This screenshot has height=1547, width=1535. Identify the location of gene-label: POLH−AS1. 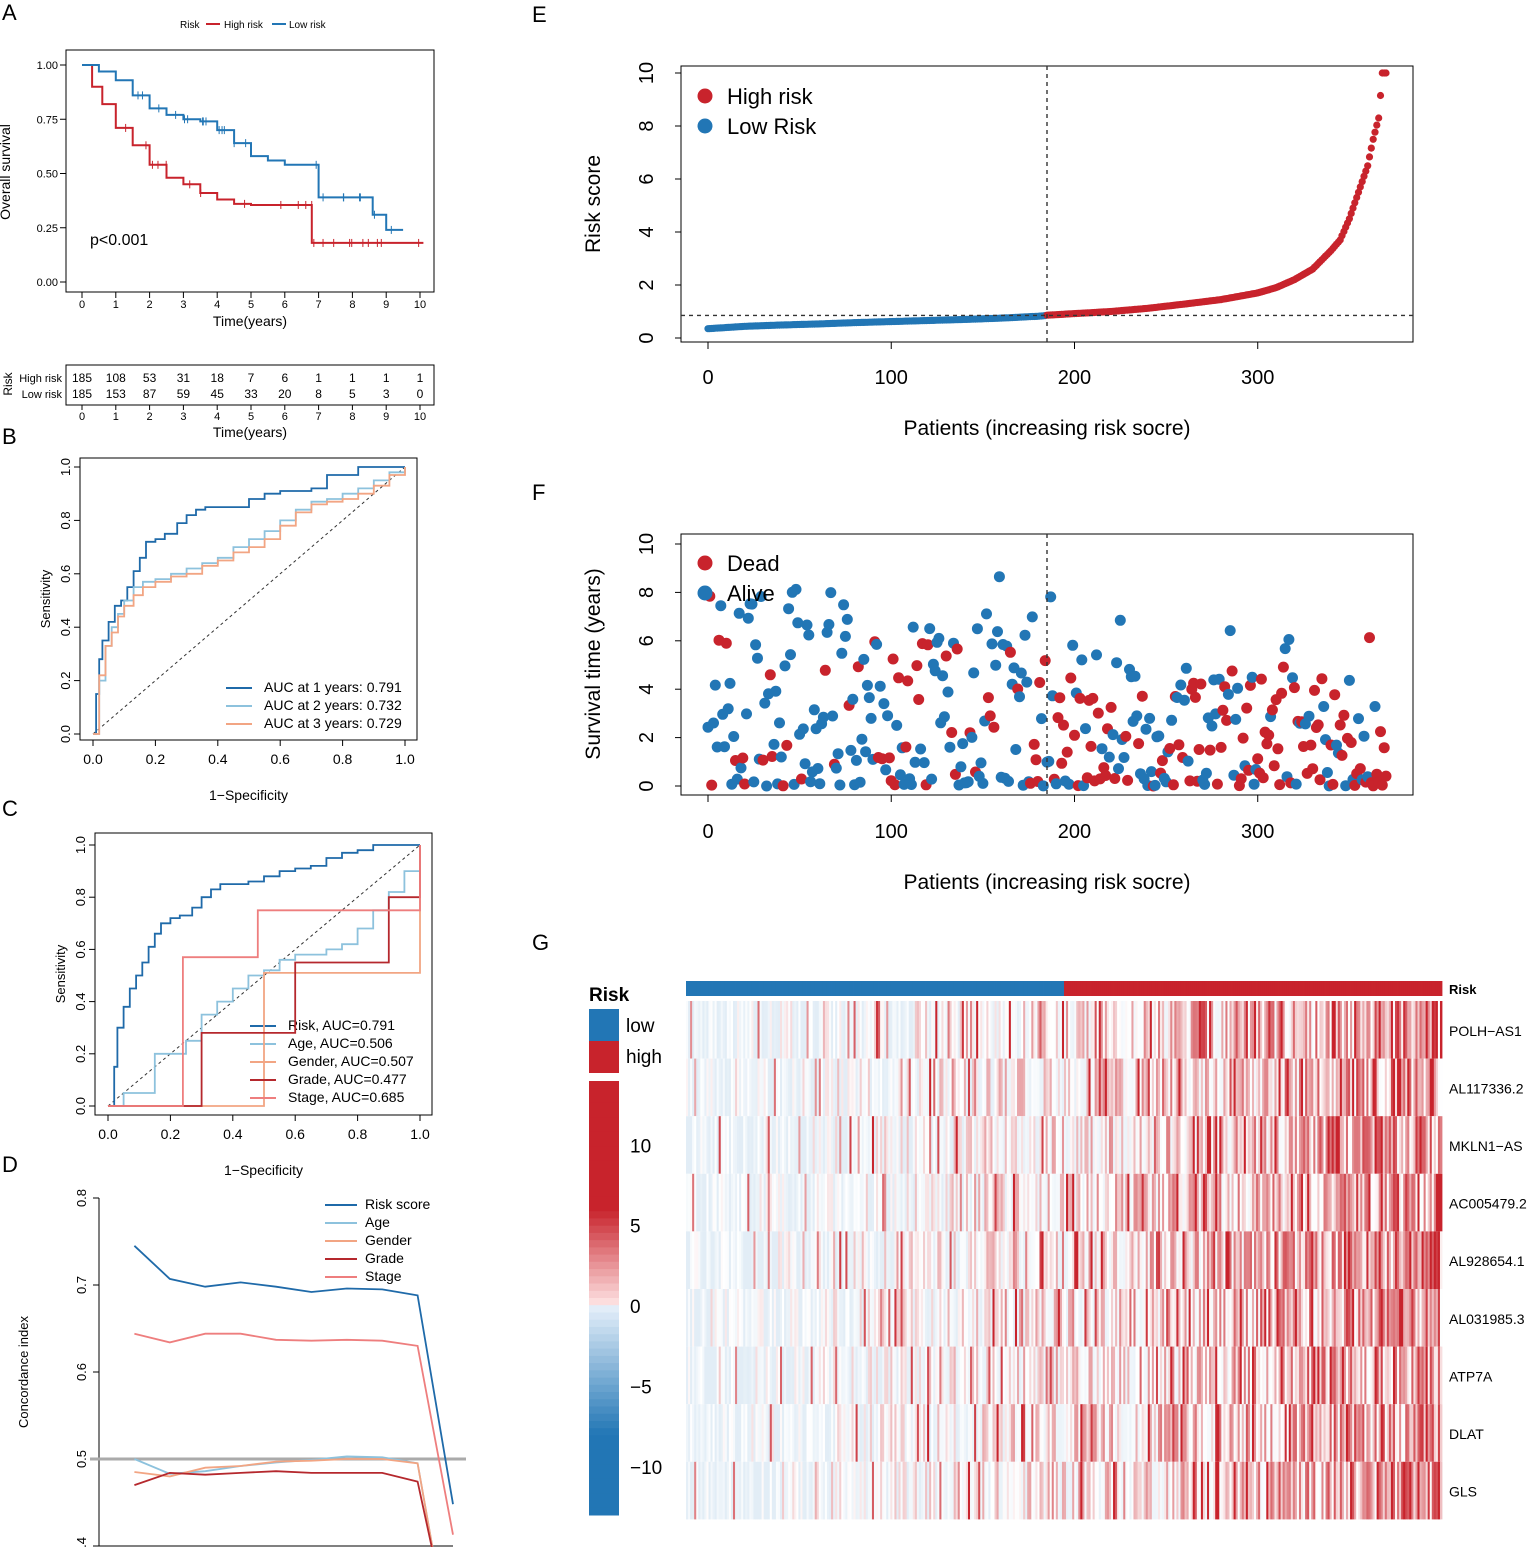
(1485, 1031).